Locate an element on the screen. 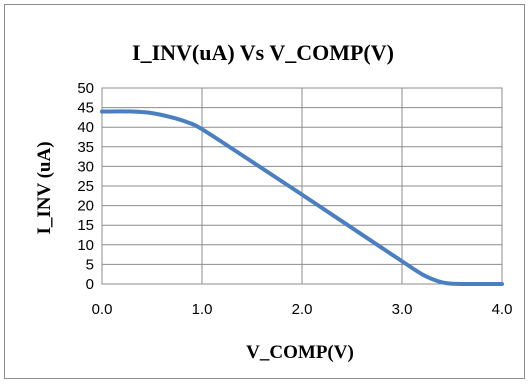 The image size is (531, 385). y-tick-label-1: 5 is located at coordinates (90, 264).